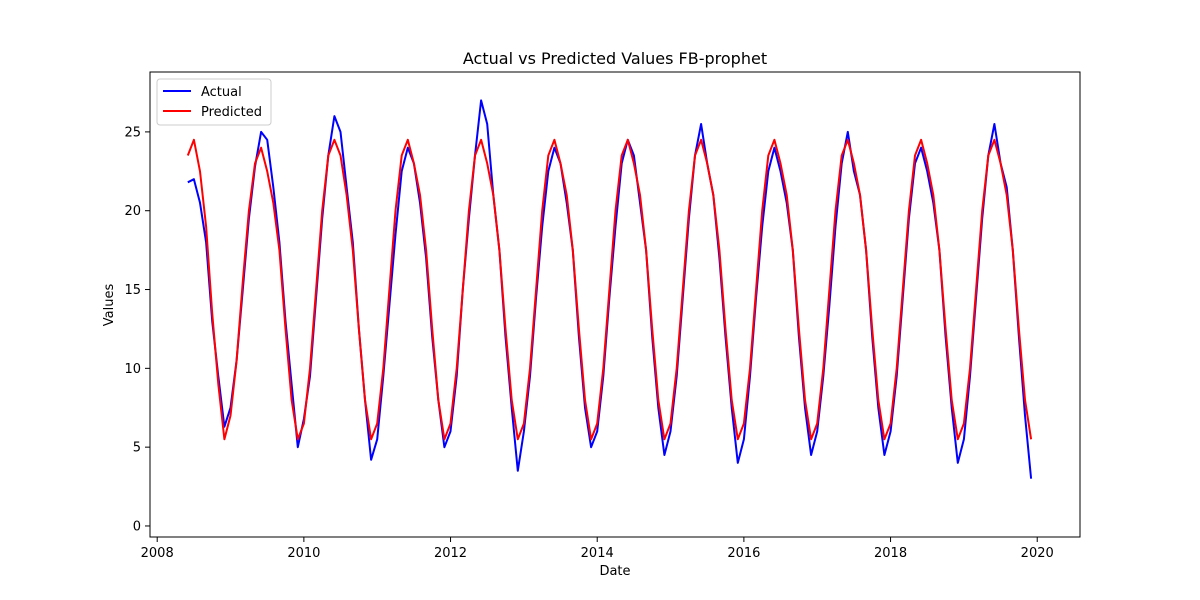 Image resolution: width=1200 pixels, height=600 pixels. Describe the element at coordinates (132, 369) in the screenshot. I see `y-tick-label: 10` at that location.